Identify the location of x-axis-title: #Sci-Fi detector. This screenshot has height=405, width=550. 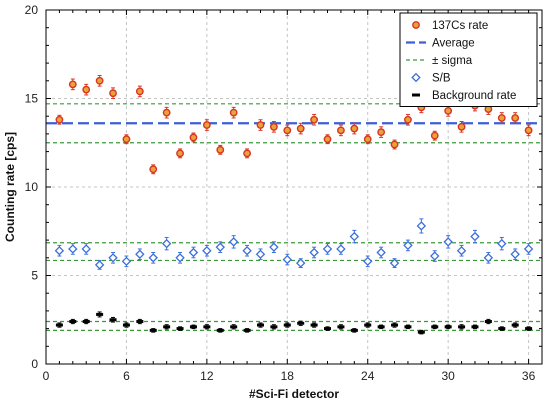
(294, 394).